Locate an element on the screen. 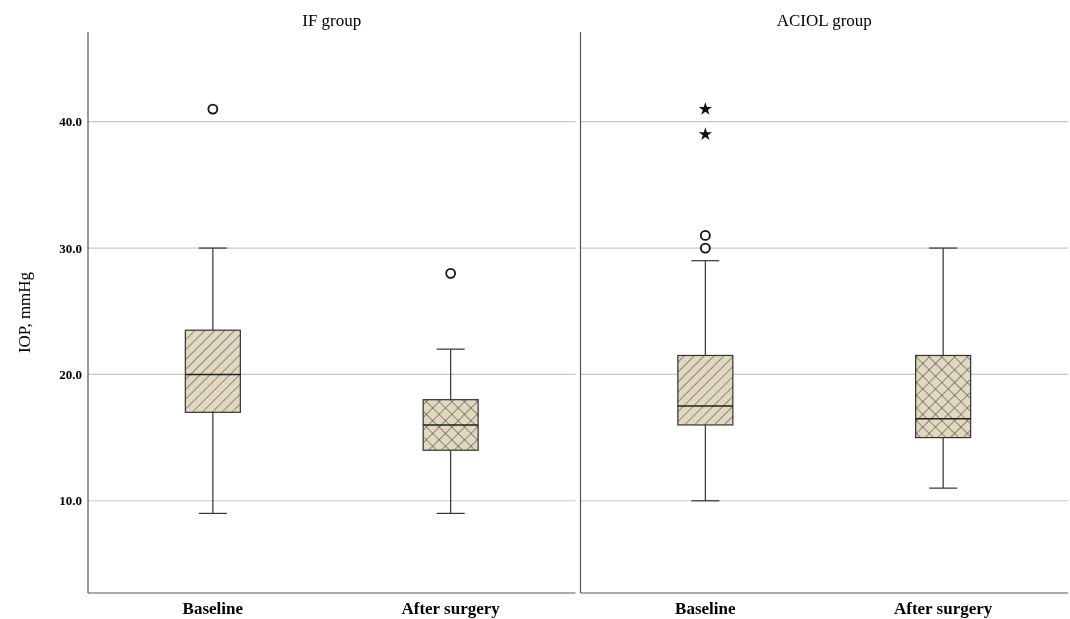  chart-title: IF group is located at coordinates (332, 20).